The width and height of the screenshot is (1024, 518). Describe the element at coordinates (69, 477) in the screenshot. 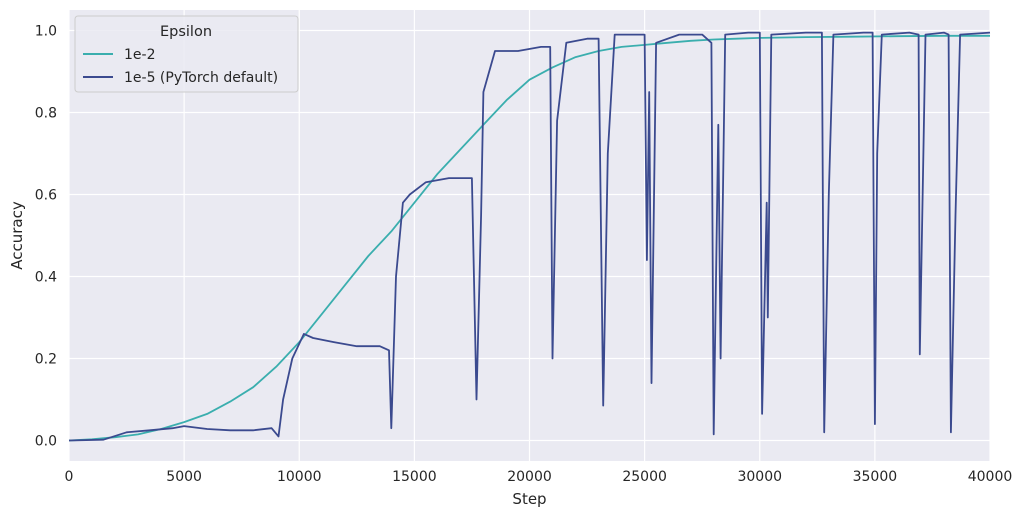

I see `x-tick-label: 0` at that location.